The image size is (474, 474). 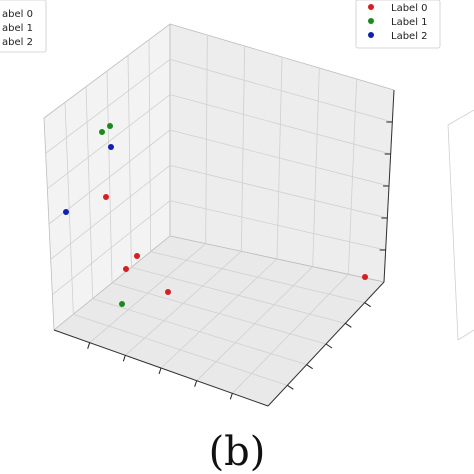 What do you see at coordinates (17, 14) in the screenshot?
I see `legend-left-item-0: abel 0` at bounding box center [17, 14].